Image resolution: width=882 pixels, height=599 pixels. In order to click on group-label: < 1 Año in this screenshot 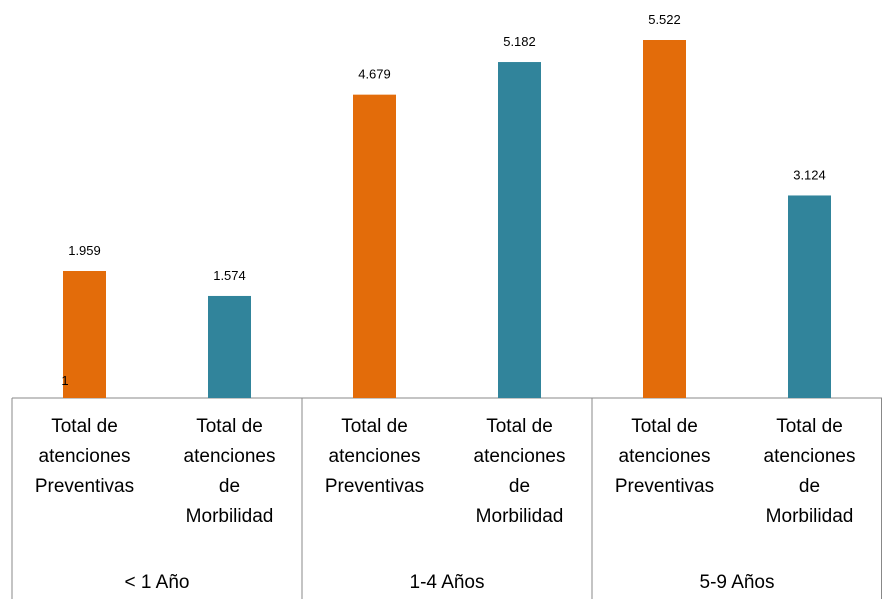, I will do `click(157, 582)`.